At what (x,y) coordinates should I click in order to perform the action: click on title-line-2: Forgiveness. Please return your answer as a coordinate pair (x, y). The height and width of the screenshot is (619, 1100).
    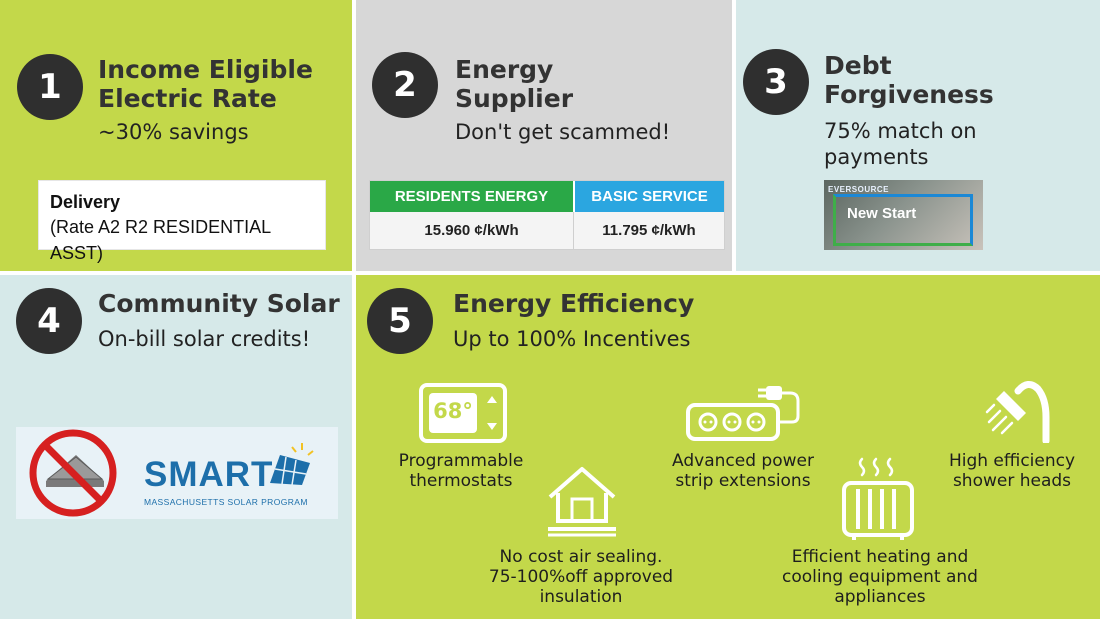
    Looking at the image, I should click on (909, 94).